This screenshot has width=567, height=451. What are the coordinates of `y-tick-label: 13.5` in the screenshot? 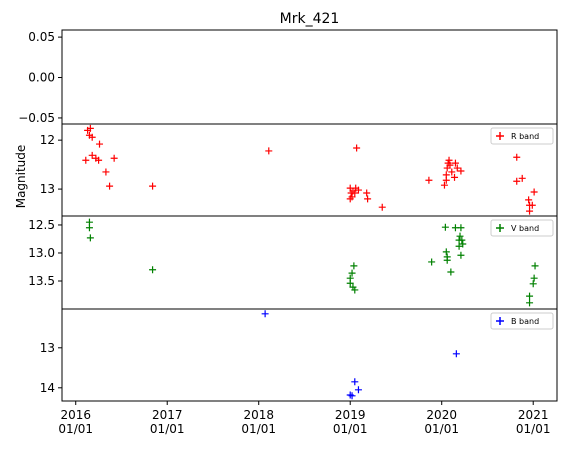 It's located at (41, 281).